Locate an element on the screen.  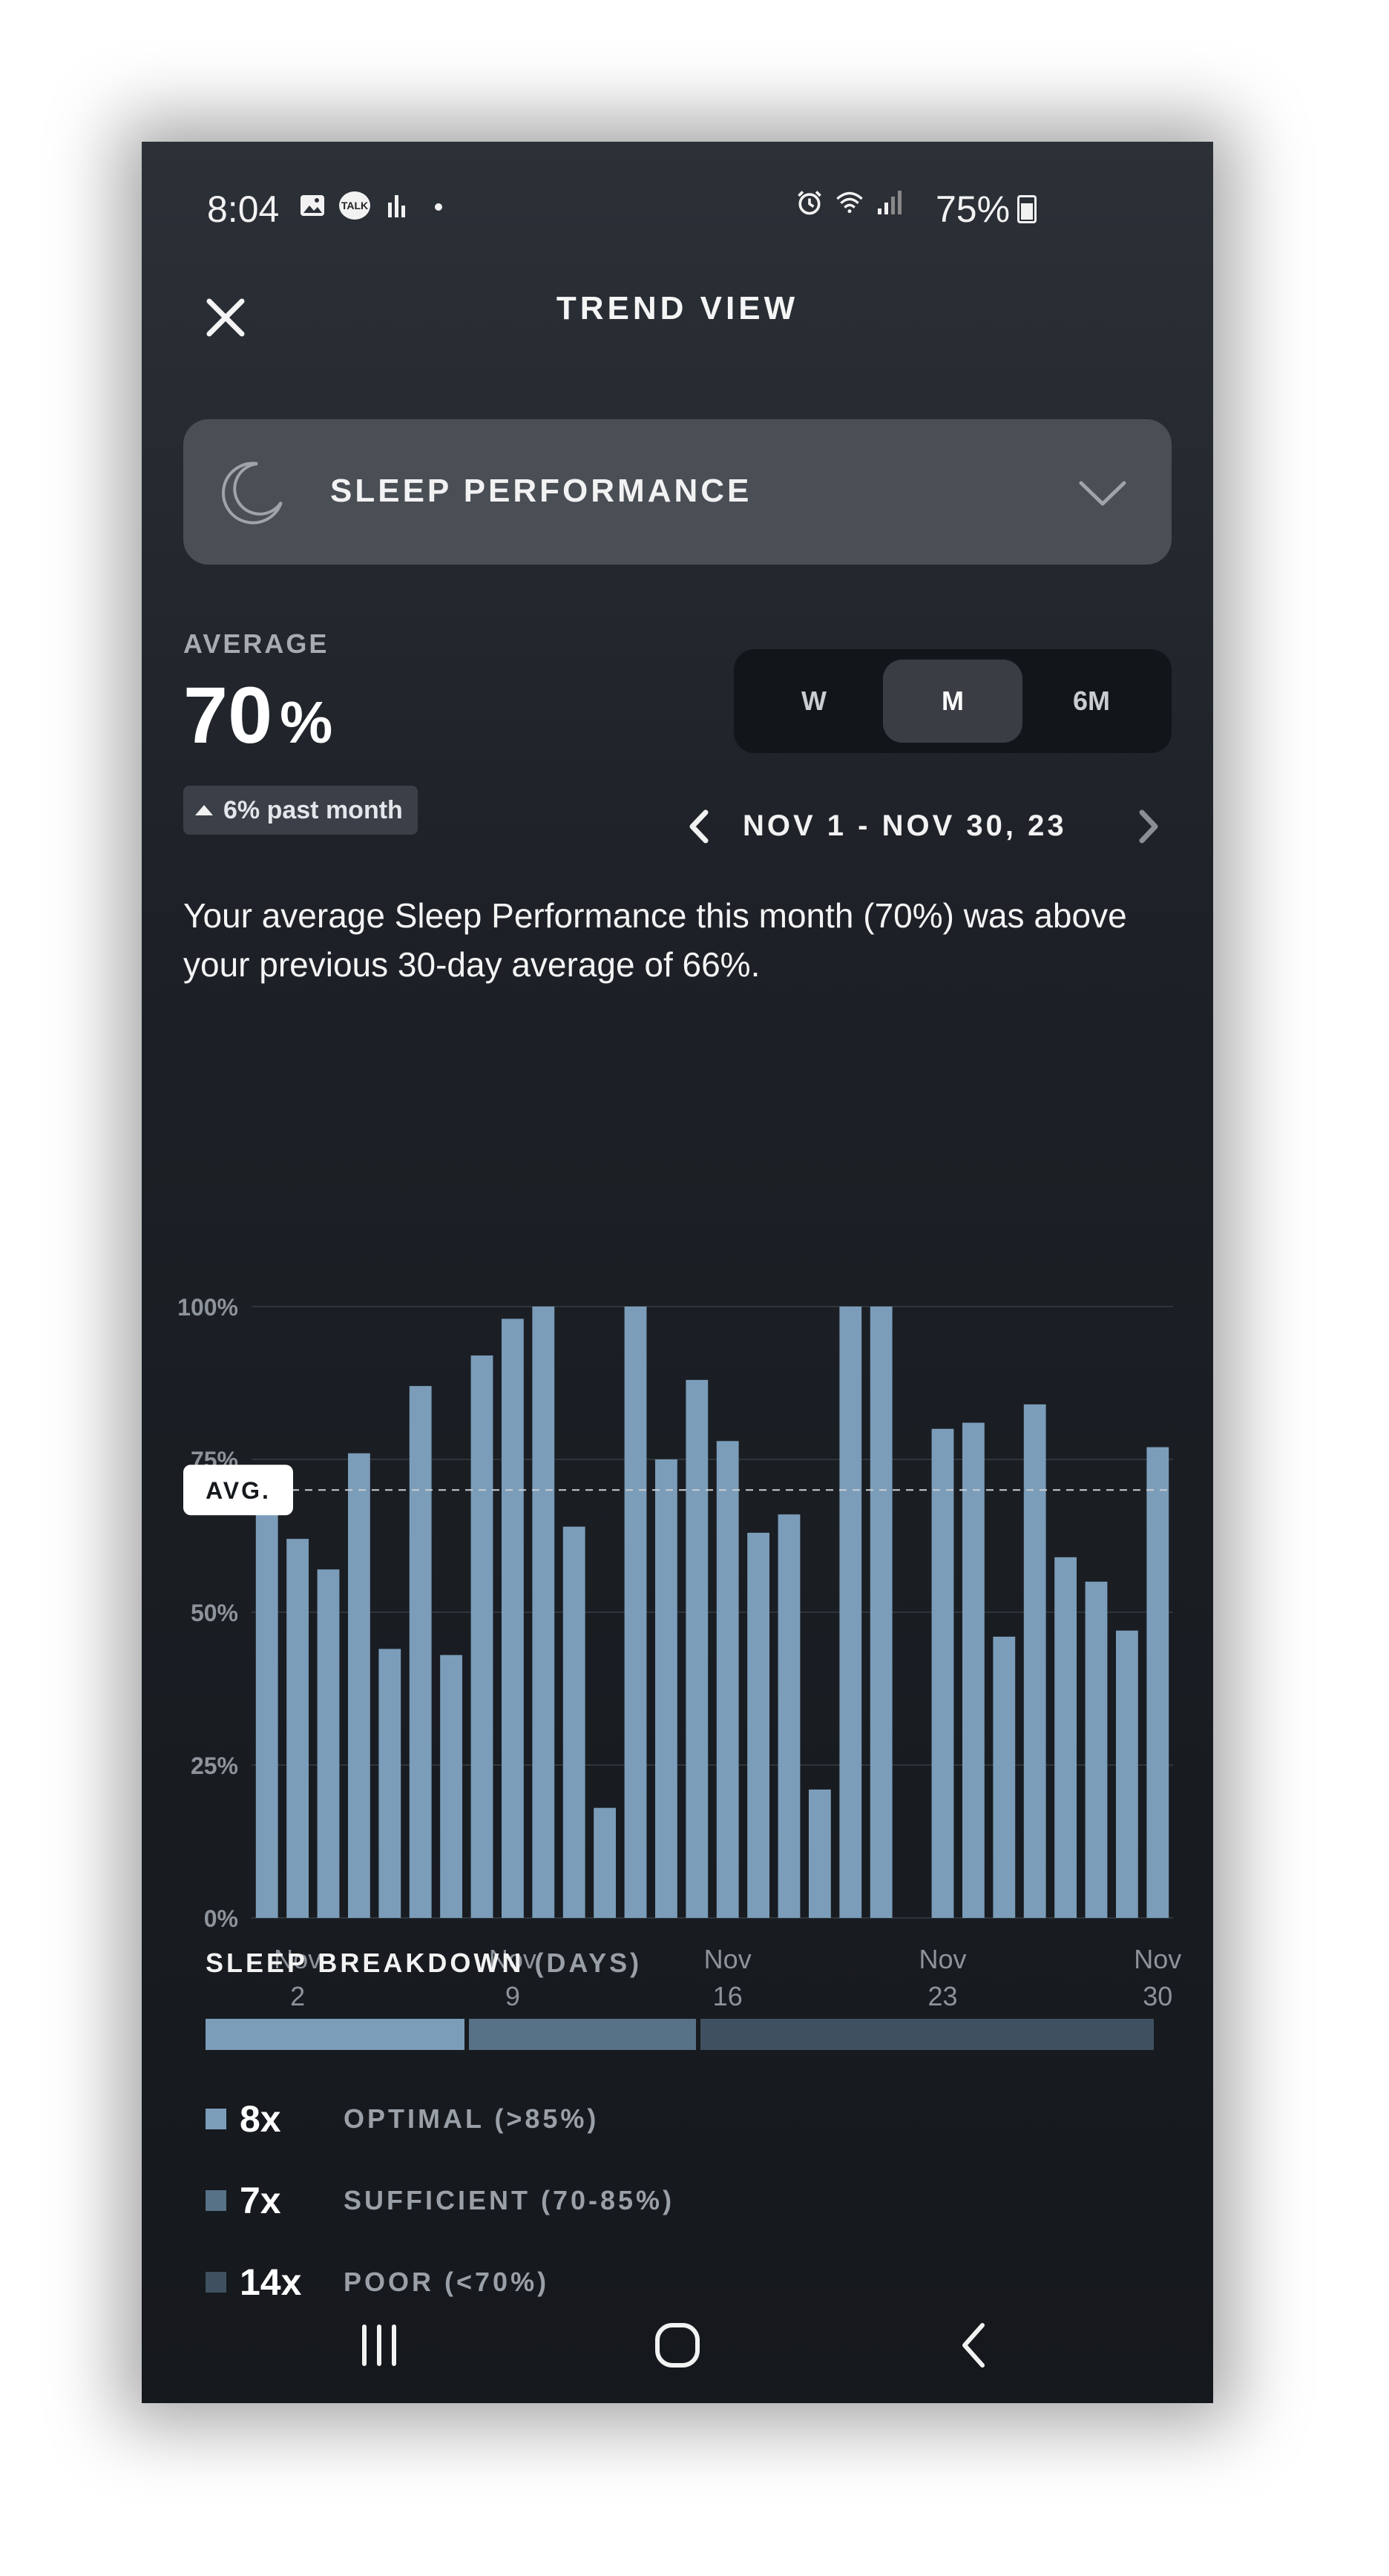
period-selector: W M 6M is located at coordinates (953, 701).